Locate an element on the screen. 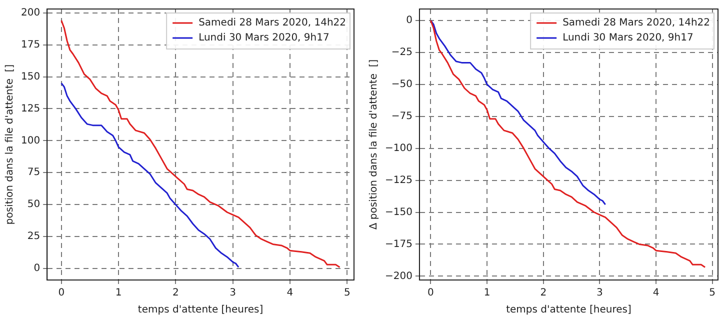  y-tick-label: −50 is located at coordinates (401, 84).